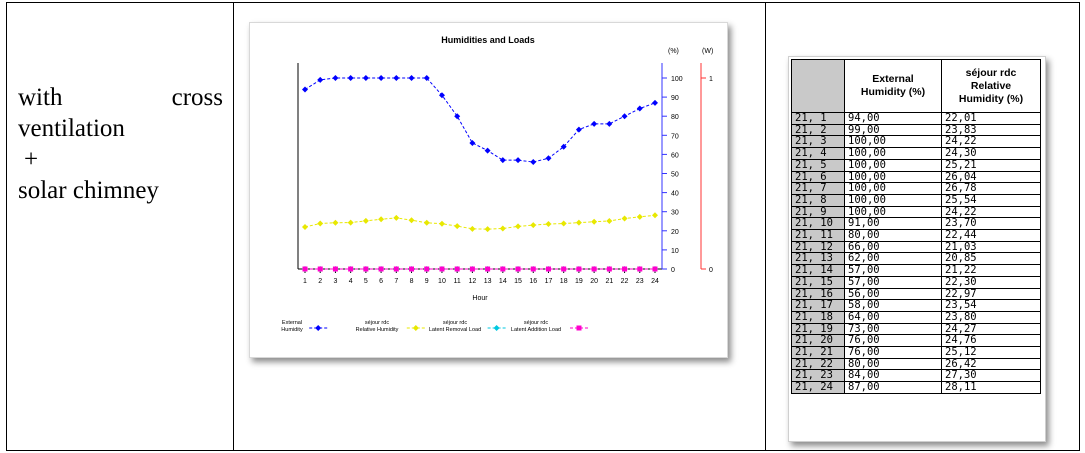  Describe the element at coordinates (673, 51) in the screenshot. I see `left-axis-unit: (%)` at that location.